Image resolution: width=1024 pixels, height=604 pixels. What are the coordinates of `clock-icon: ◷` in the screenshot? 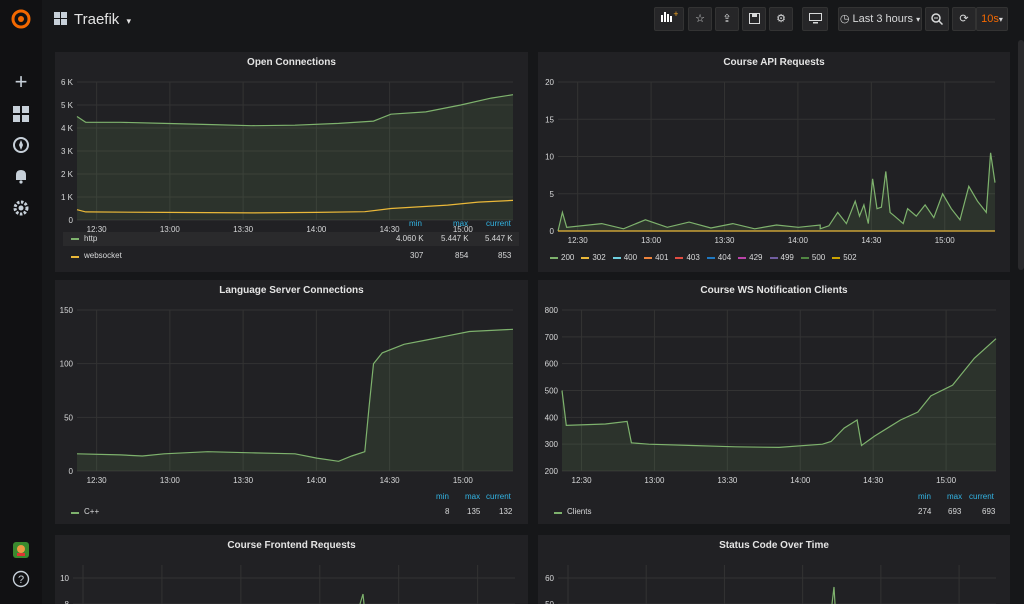 It's located at (844, 19).